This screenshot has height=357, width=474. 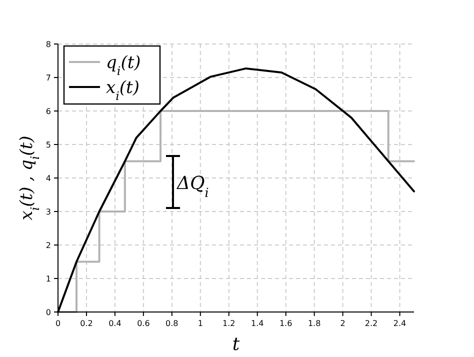 What do you see at coordinates (48, 312) in the screenshot?
I see `y-tick-label: 0` at bounding box center [48, 312].